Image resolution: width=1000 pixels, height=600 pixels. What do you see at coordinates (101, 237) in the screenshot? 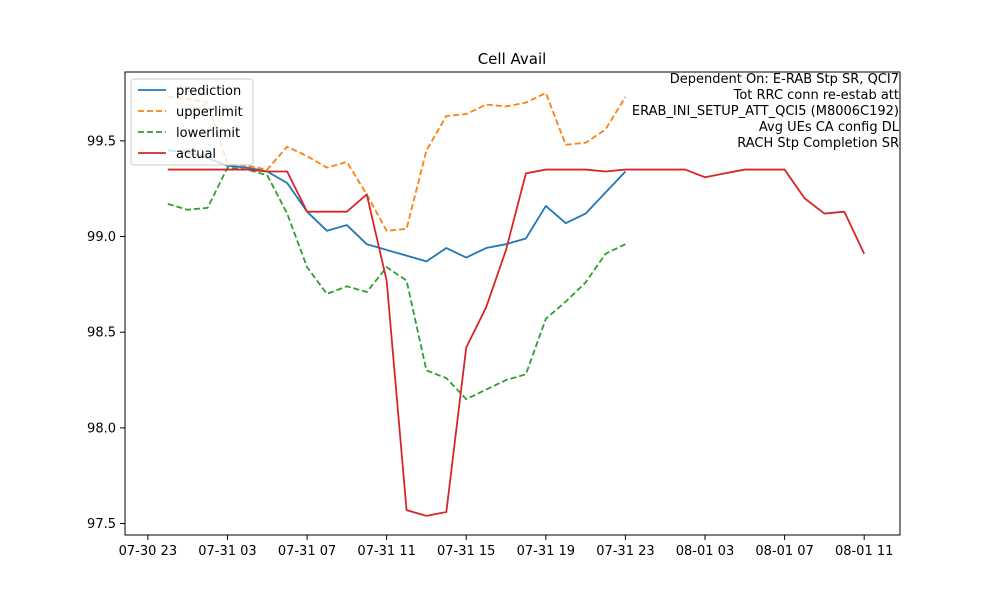
I see `y-tick-label: 99.0` at bounding box center [101, 237].